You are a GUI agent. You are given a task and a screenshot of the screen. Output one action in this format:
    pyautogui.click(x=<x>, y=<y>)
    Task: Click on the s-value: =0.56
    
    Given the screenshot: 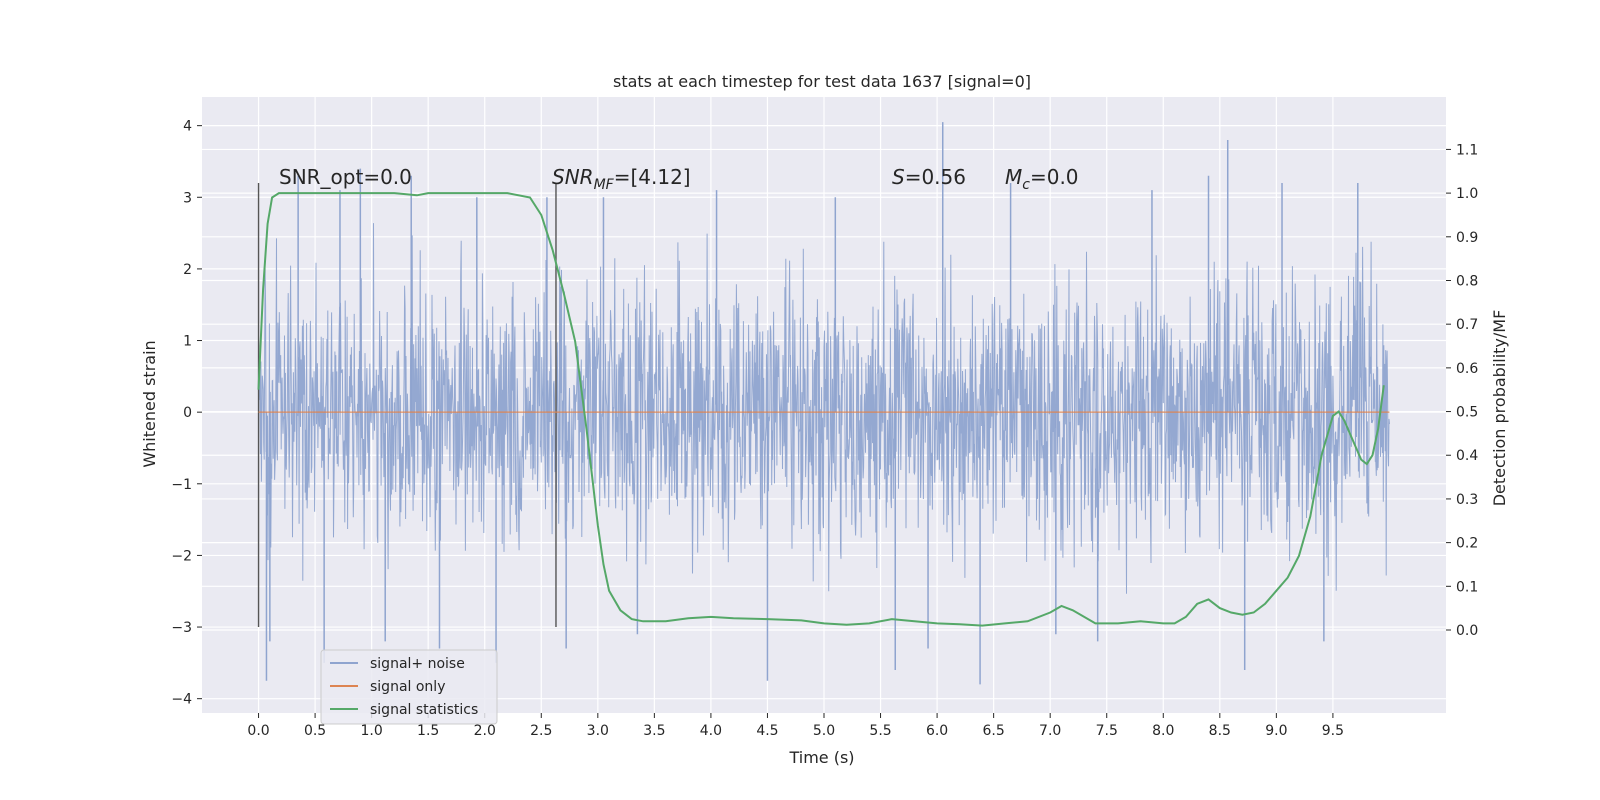 What is the action you would take?
    pyautogui.click(x=935, y=177)
    